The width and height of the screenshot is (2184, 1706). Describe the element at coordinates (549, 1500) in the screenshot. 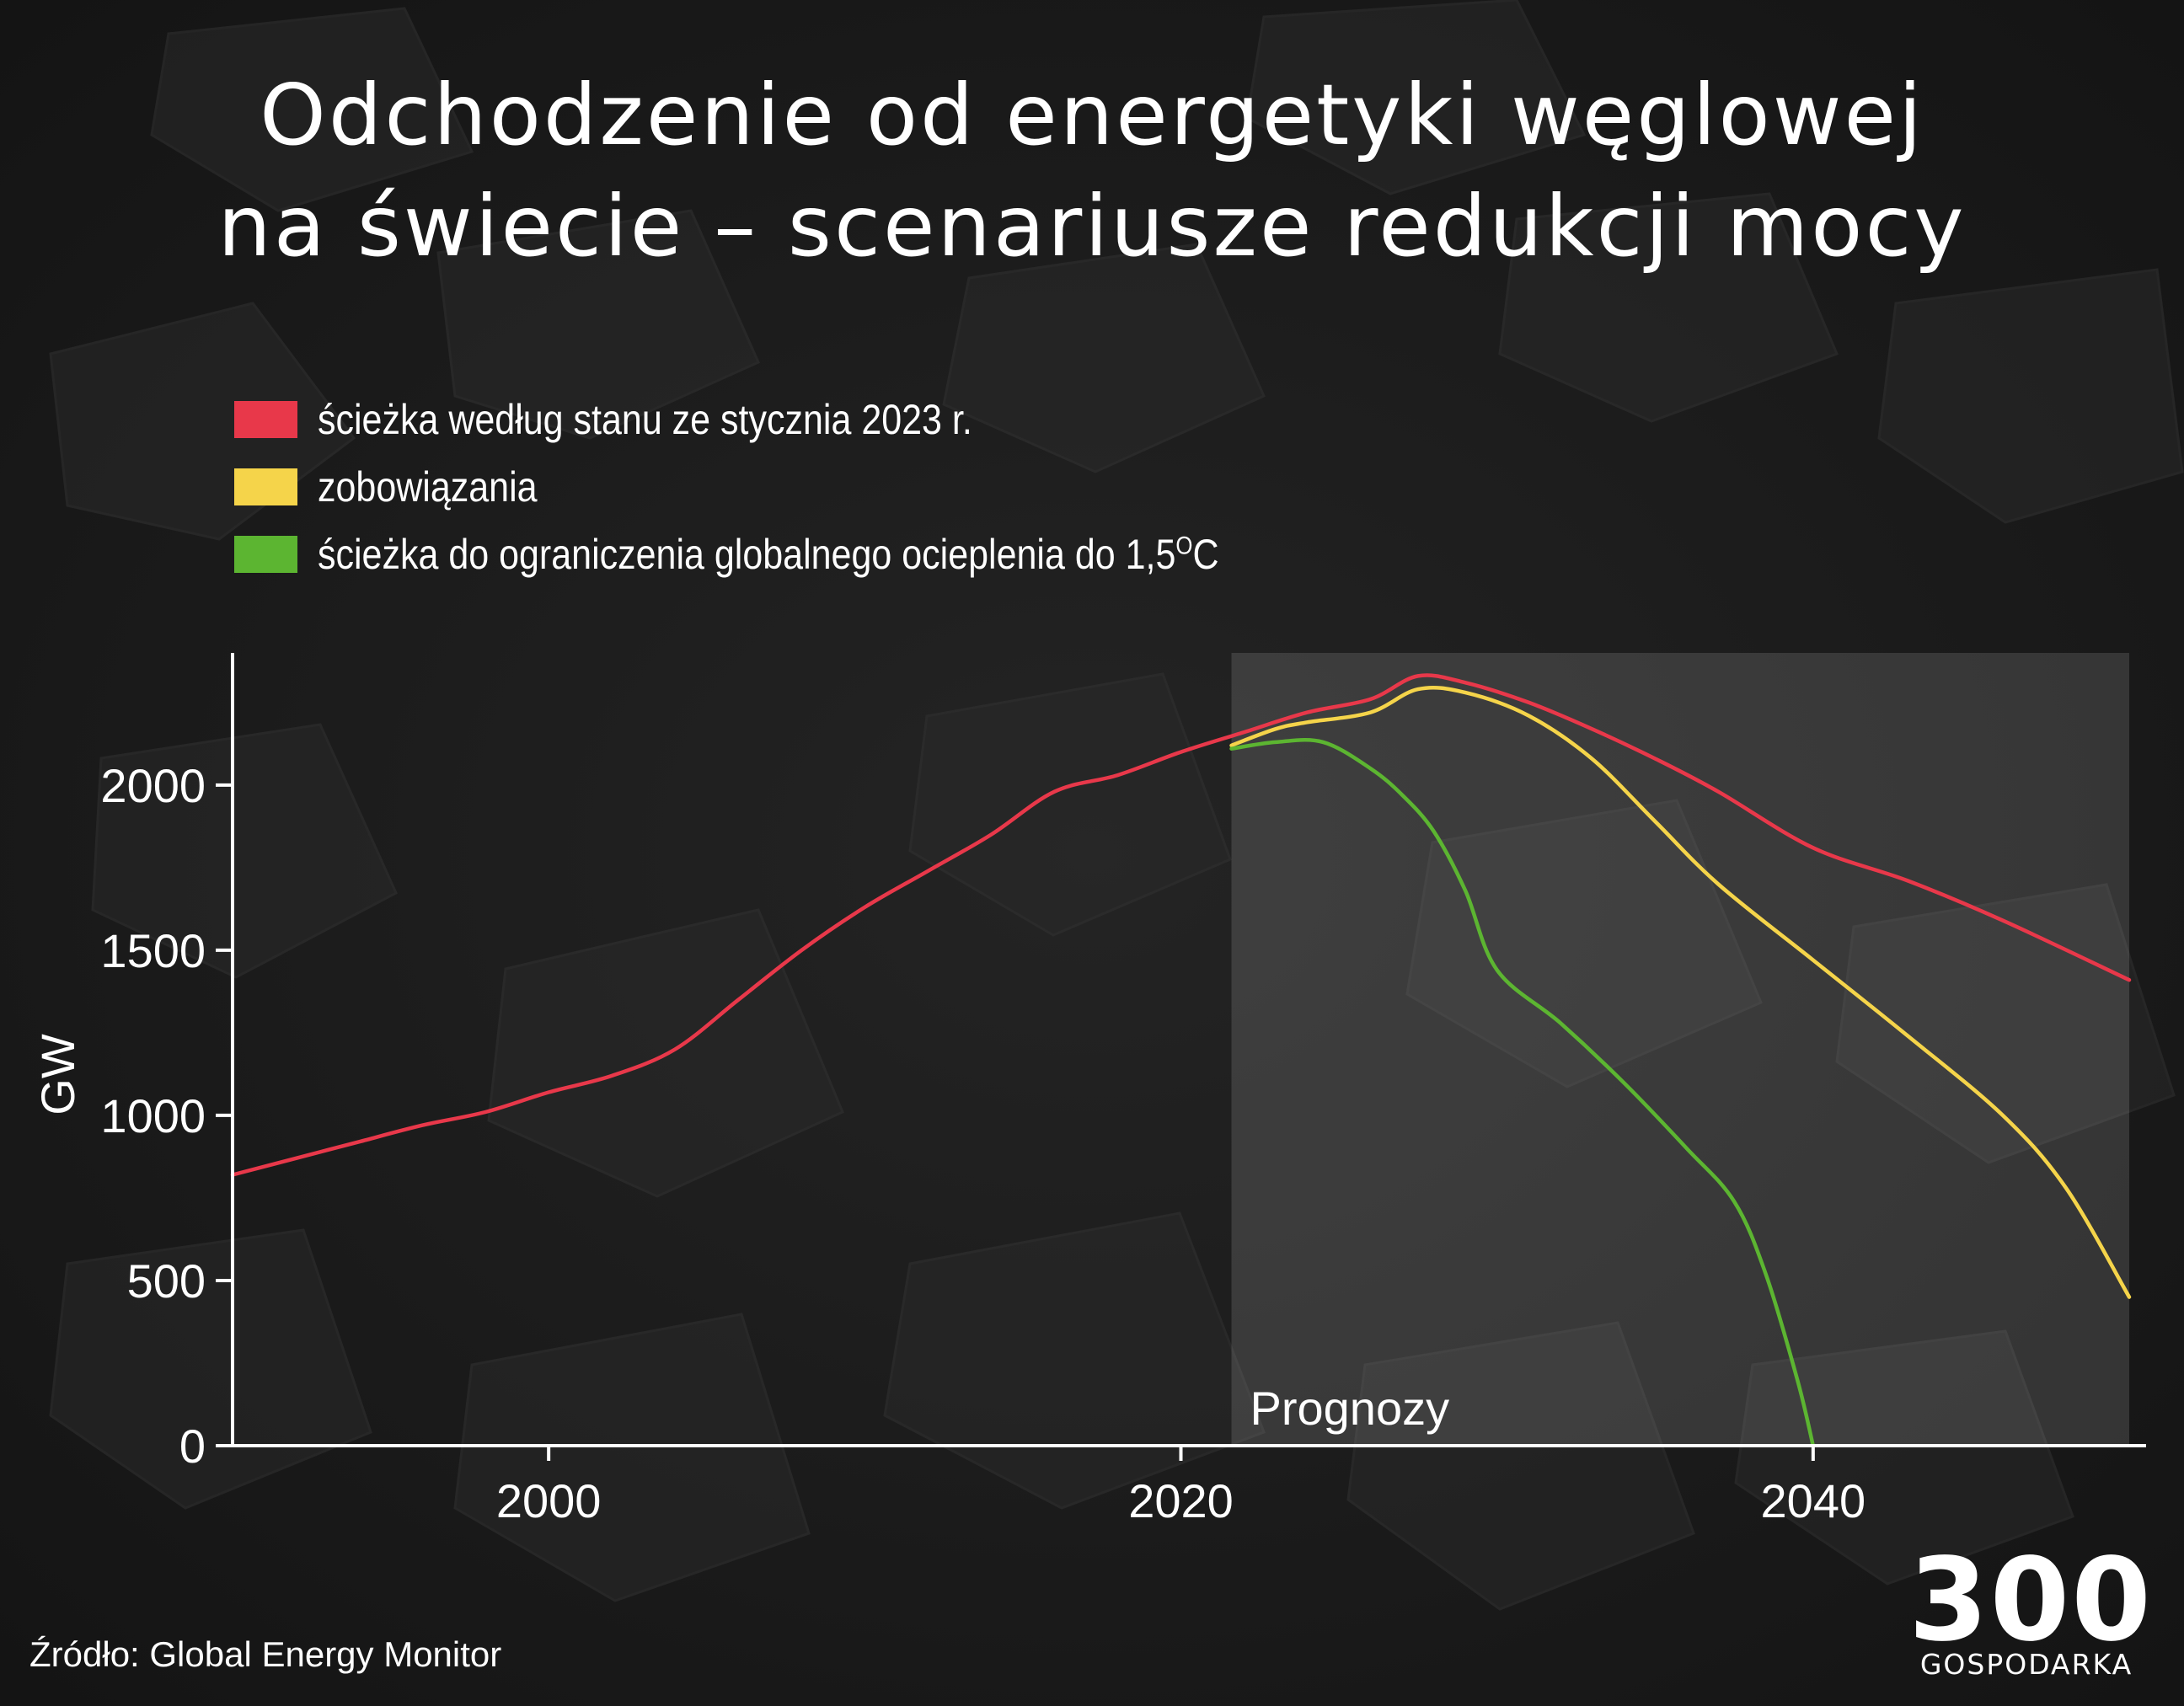

I see `x-tick-label-2000: 2000` at that location.